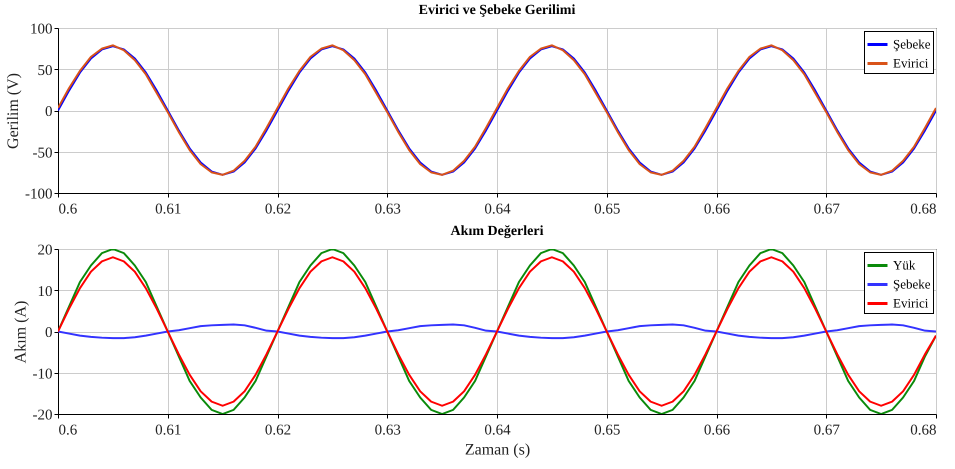 This screenshot has width=955, height=469. What do you see at coordinates (45, 70) in the screenshot?
I see `y-tick-label: 50` at bounding box center [45, 70].